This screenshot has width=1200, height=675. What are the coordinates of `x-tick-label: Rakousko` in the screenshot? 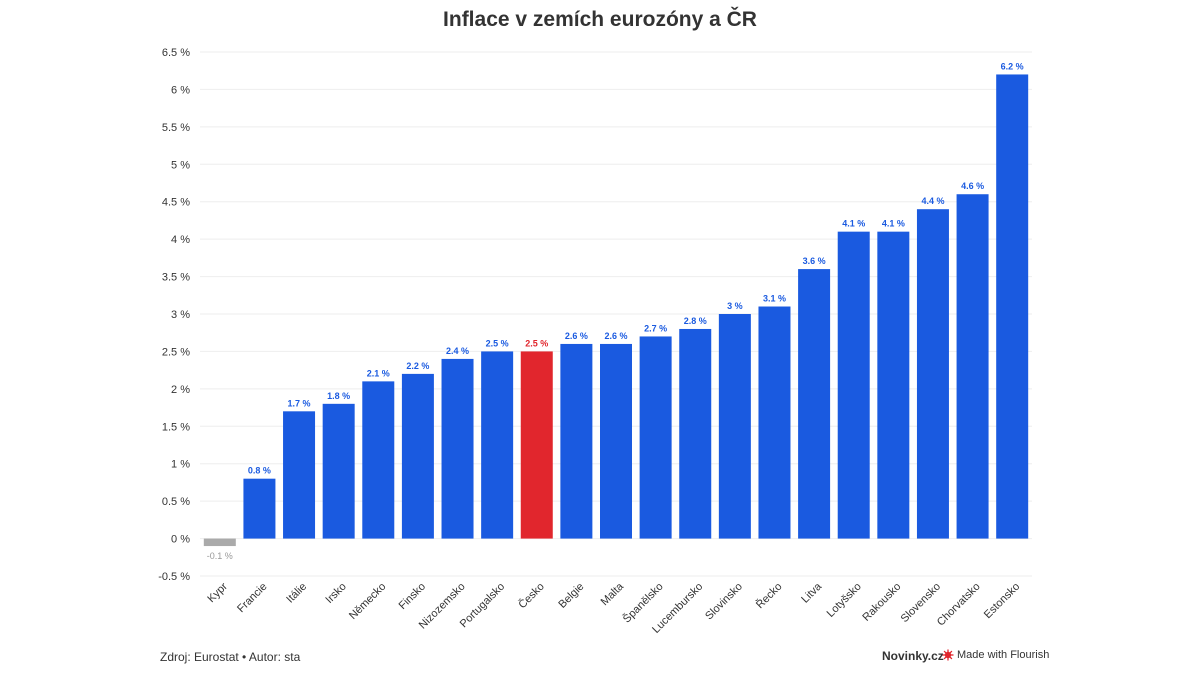 It's located at (881, 602).